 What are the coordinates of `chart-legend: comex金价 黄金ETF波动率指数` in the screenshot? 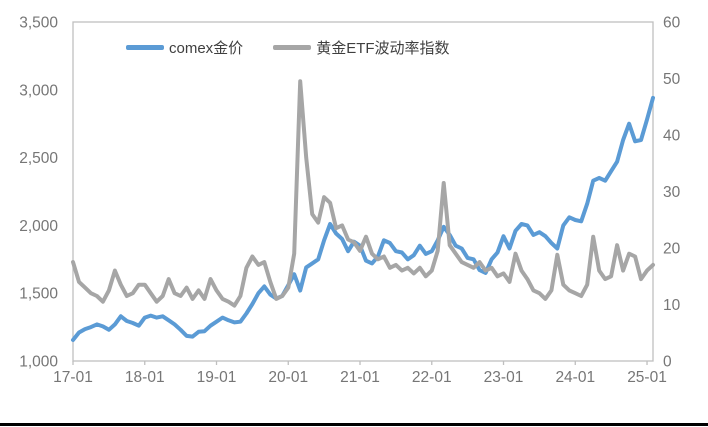 It's located at (288, 47).